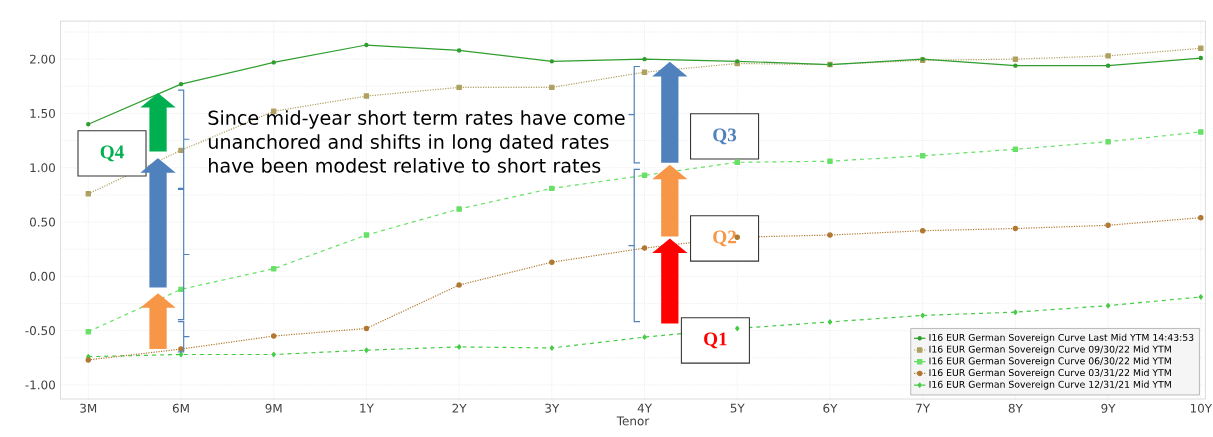 The width and height of the screenshot is (1213, 437). I want to click on y-tick-label: -0.50, so click(40, 331).